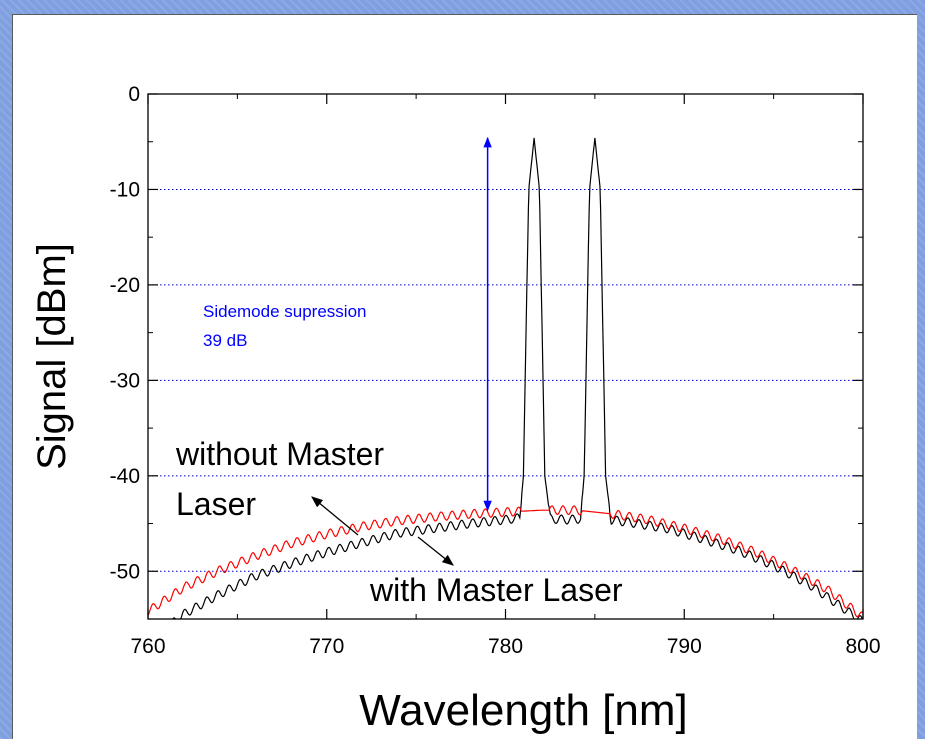 This screenshot has height=739, width=925. What do you see at coordinates (505, 646) in the screenshot?
I see `x-tick-label: 780` at bounding box center [505, 646].